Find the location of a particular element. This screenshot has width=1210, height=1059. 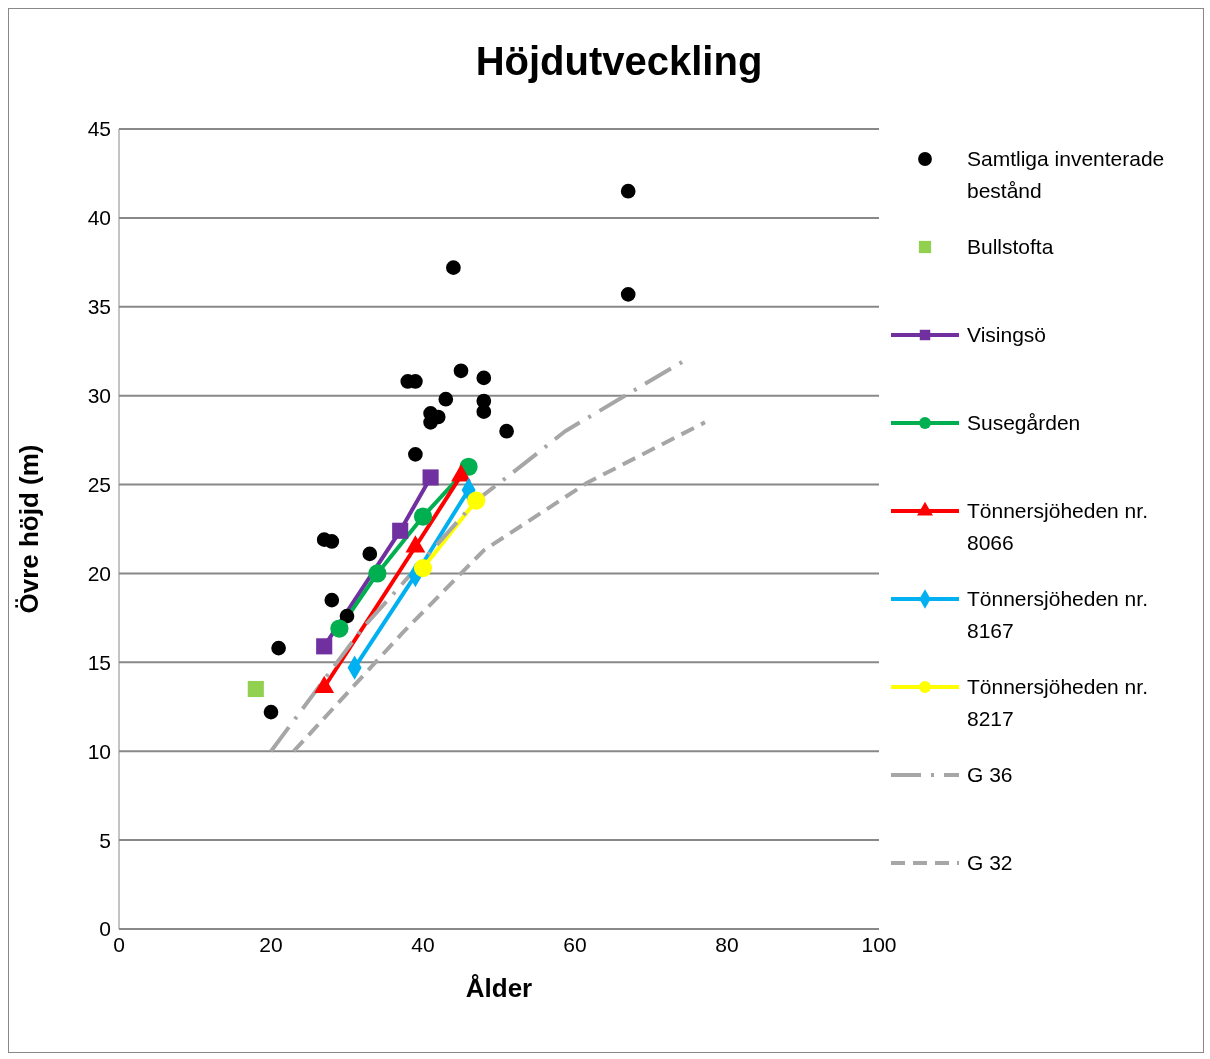

y-tick-label: 5 is located at coordinates (105, 840).